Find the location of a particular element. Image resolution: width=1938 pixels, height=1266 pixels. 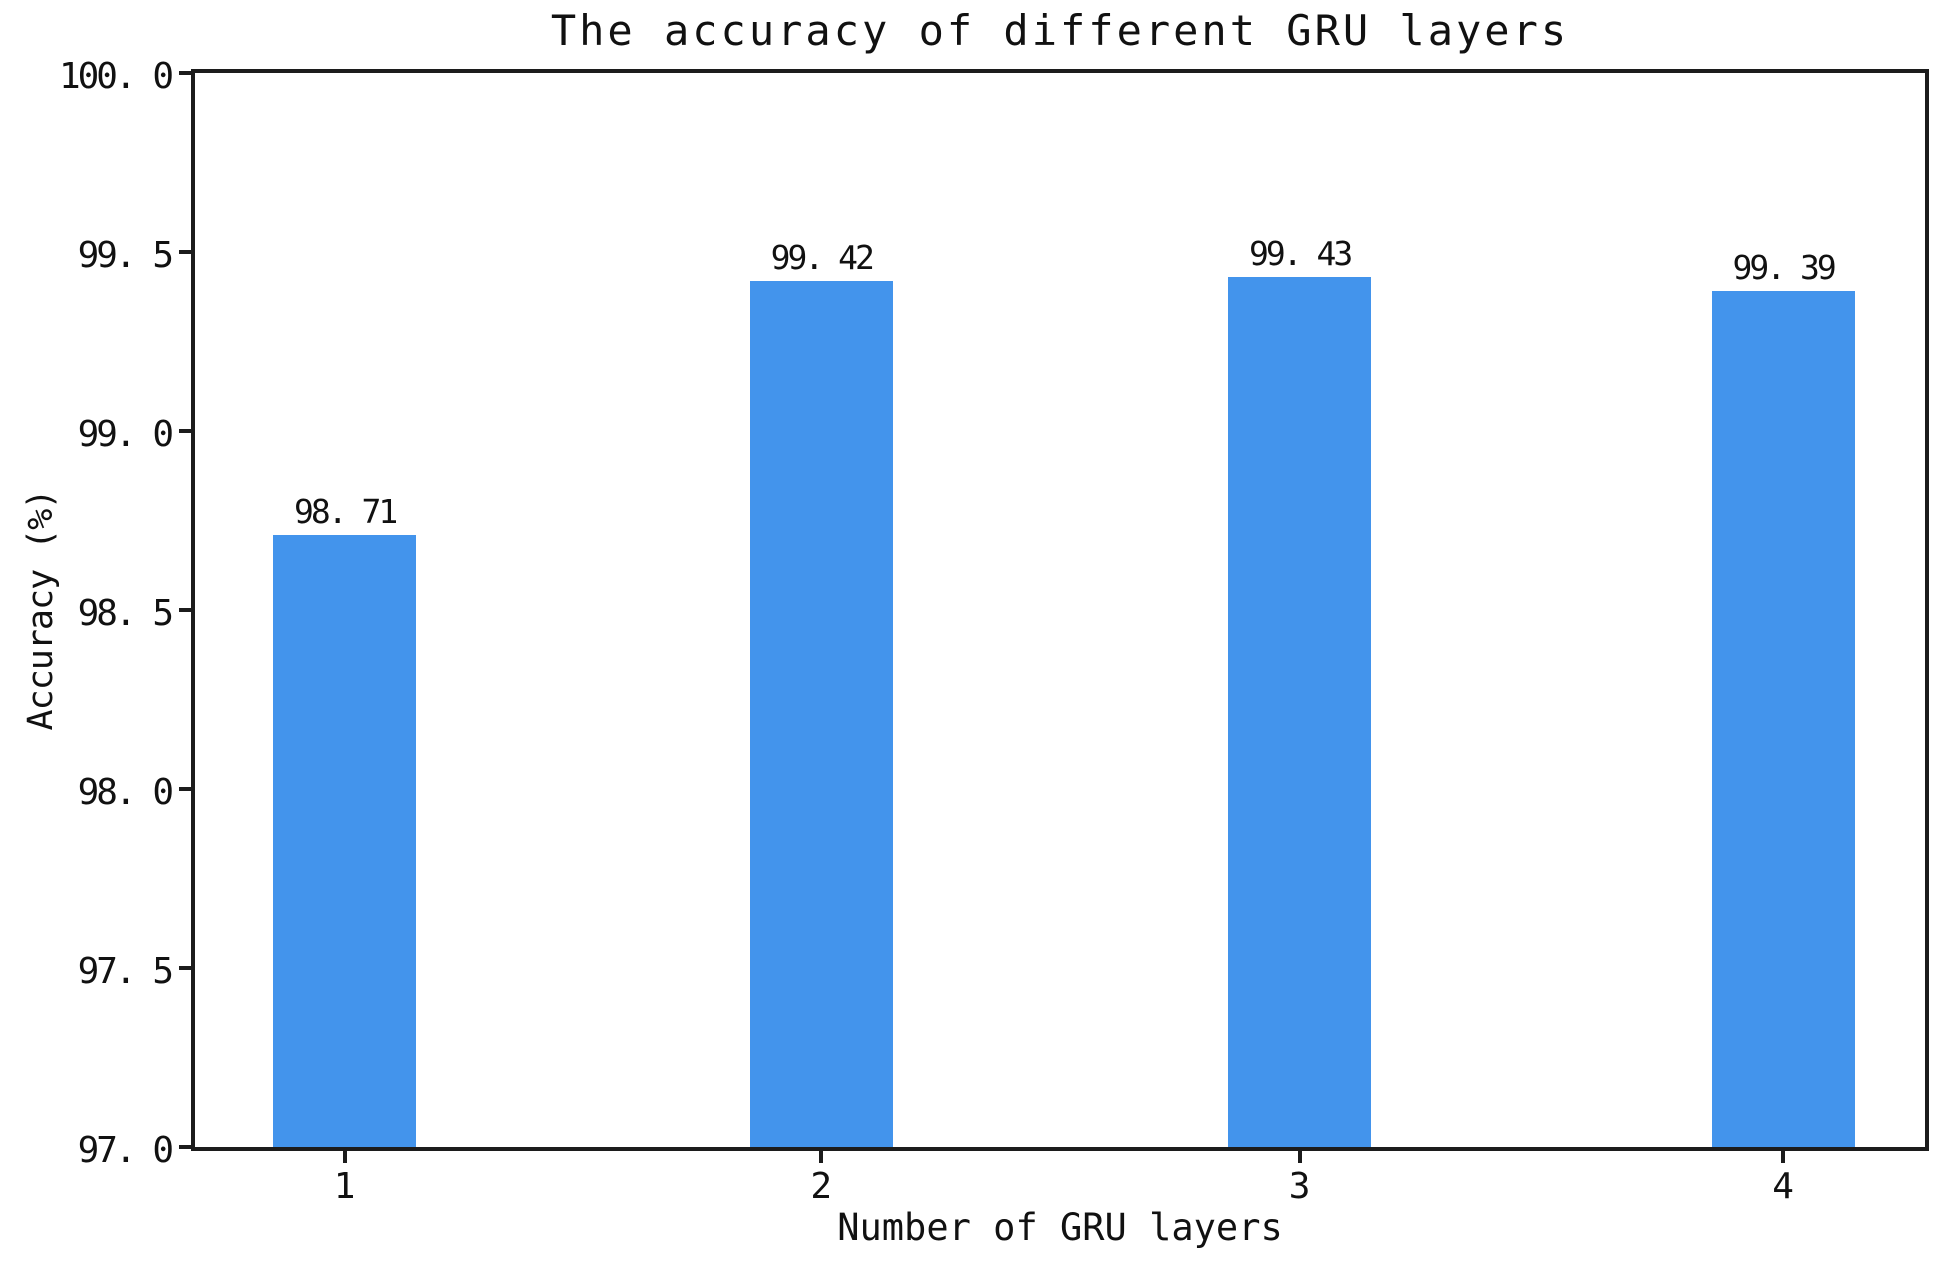

x-tick-label: 4 is located at coordinates (1783, 1186).